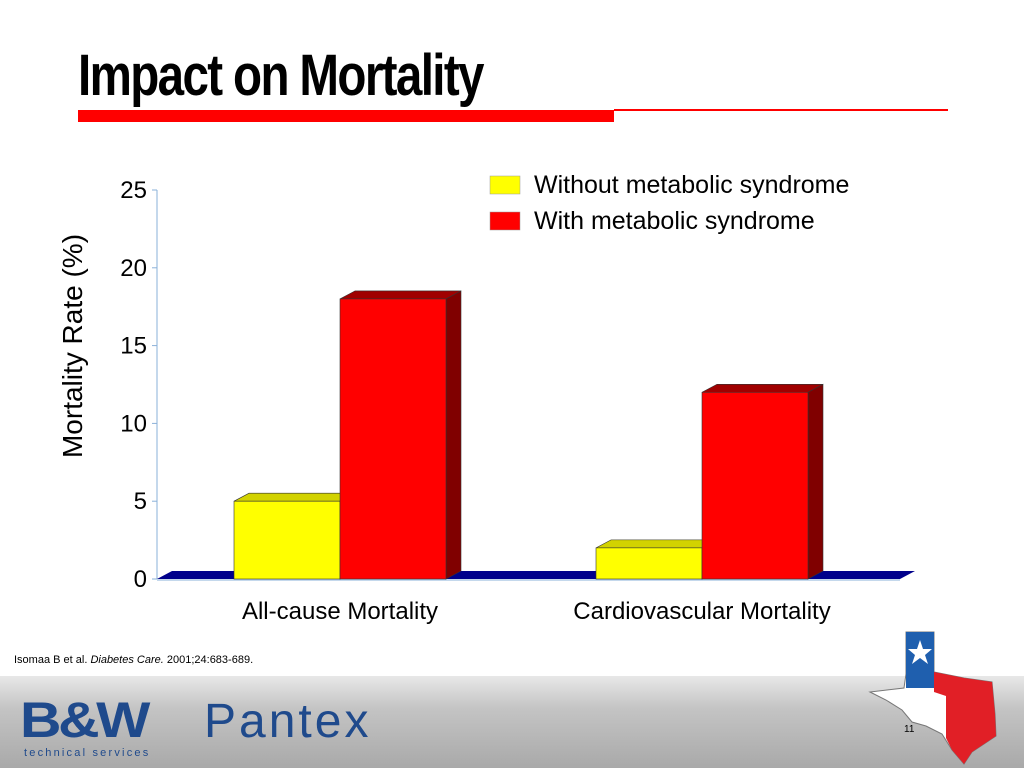 The height and width of the screenshot is (768, 1024). Describe the element at coordinates (909, 729) in the screenshot. I see `page-number: 11` at that location.